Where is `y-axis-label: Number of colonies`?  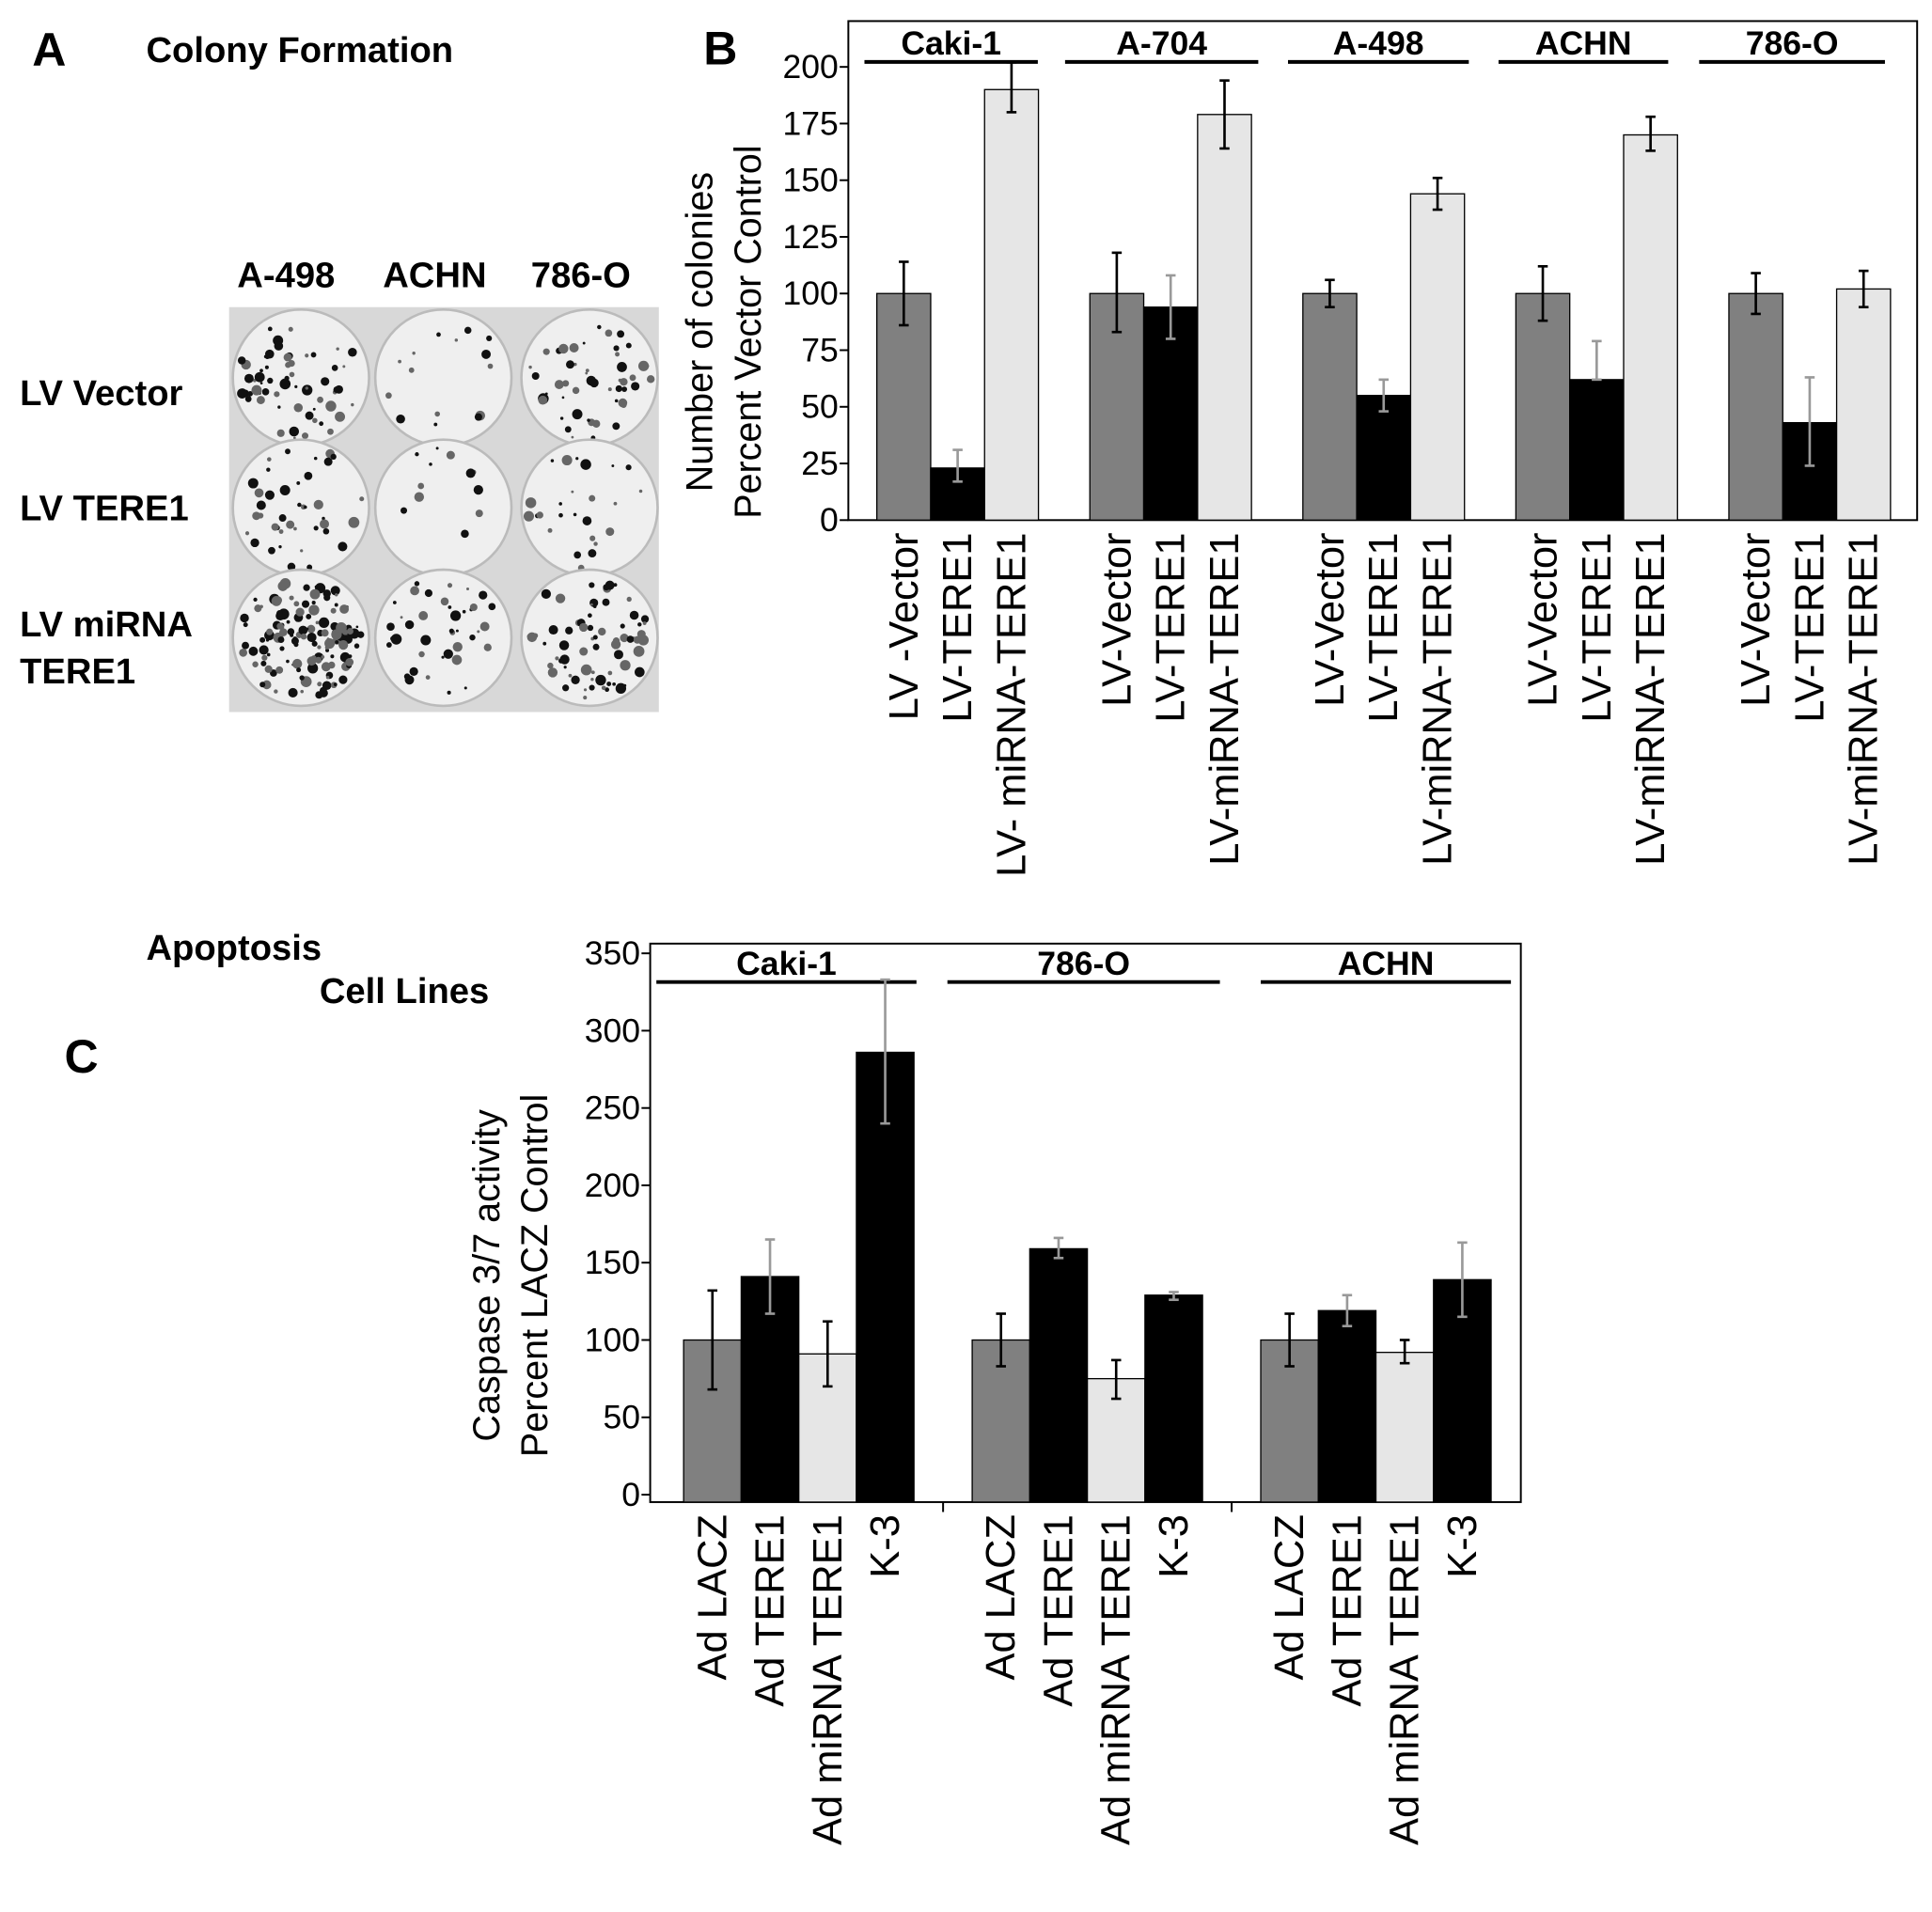 y-axis-label: Number of colonies is located at coordinates (700, 332).